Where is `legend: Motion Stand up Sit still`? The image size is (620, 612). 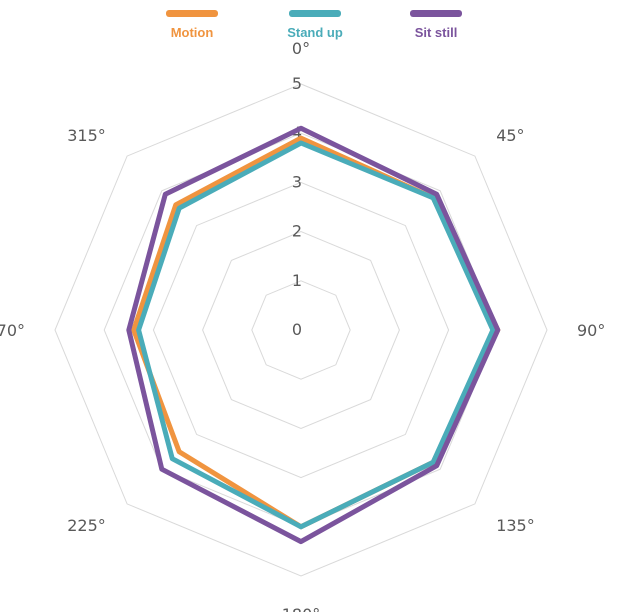 legend: Motion Stand up Sit still is located at coordinates (314, 25).